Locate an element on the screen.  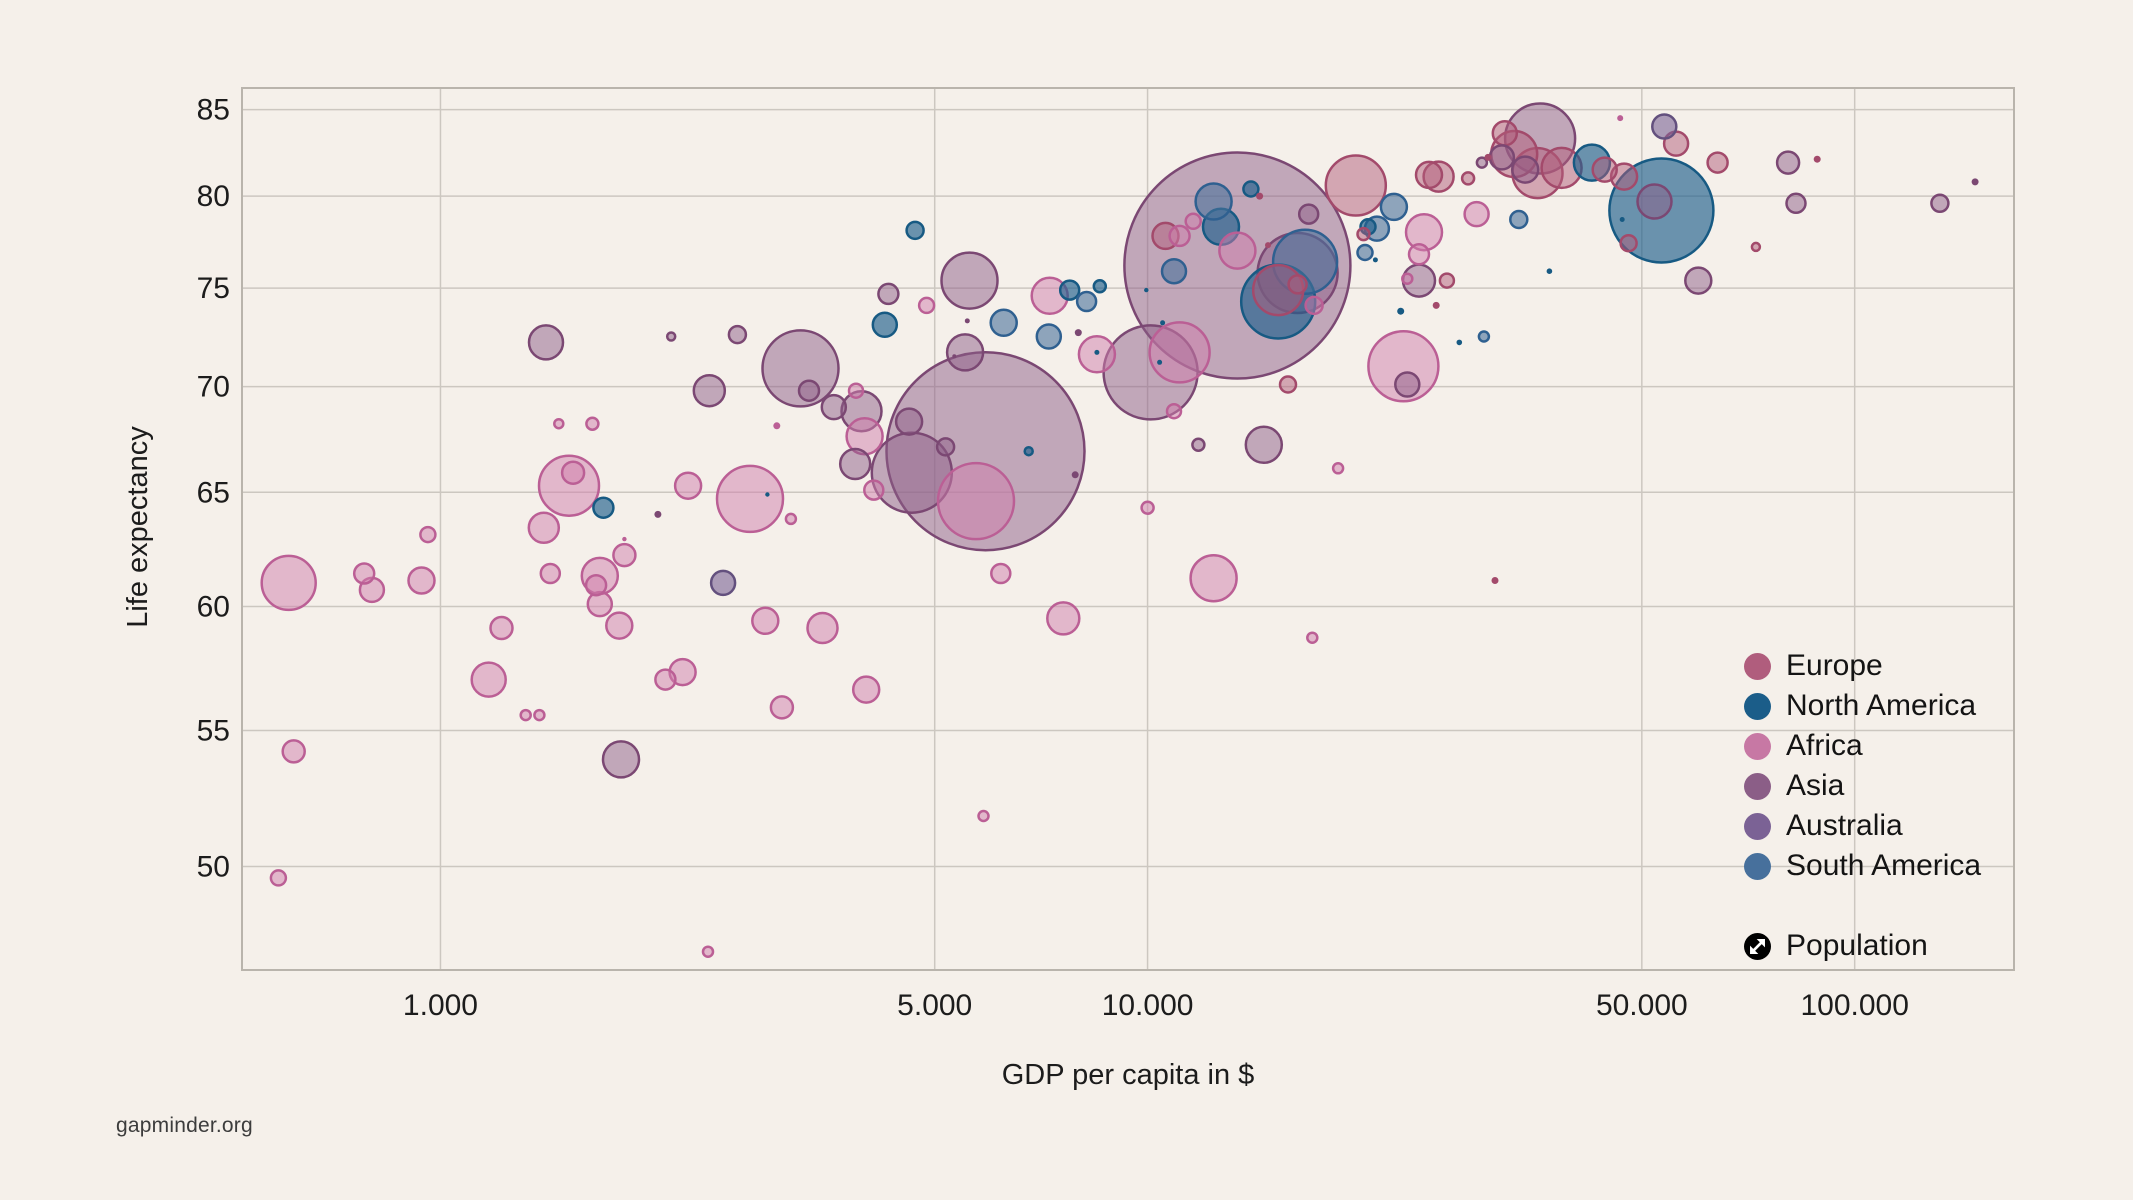
legend-item-asia: Asia is located at coordinates (1862, 786).